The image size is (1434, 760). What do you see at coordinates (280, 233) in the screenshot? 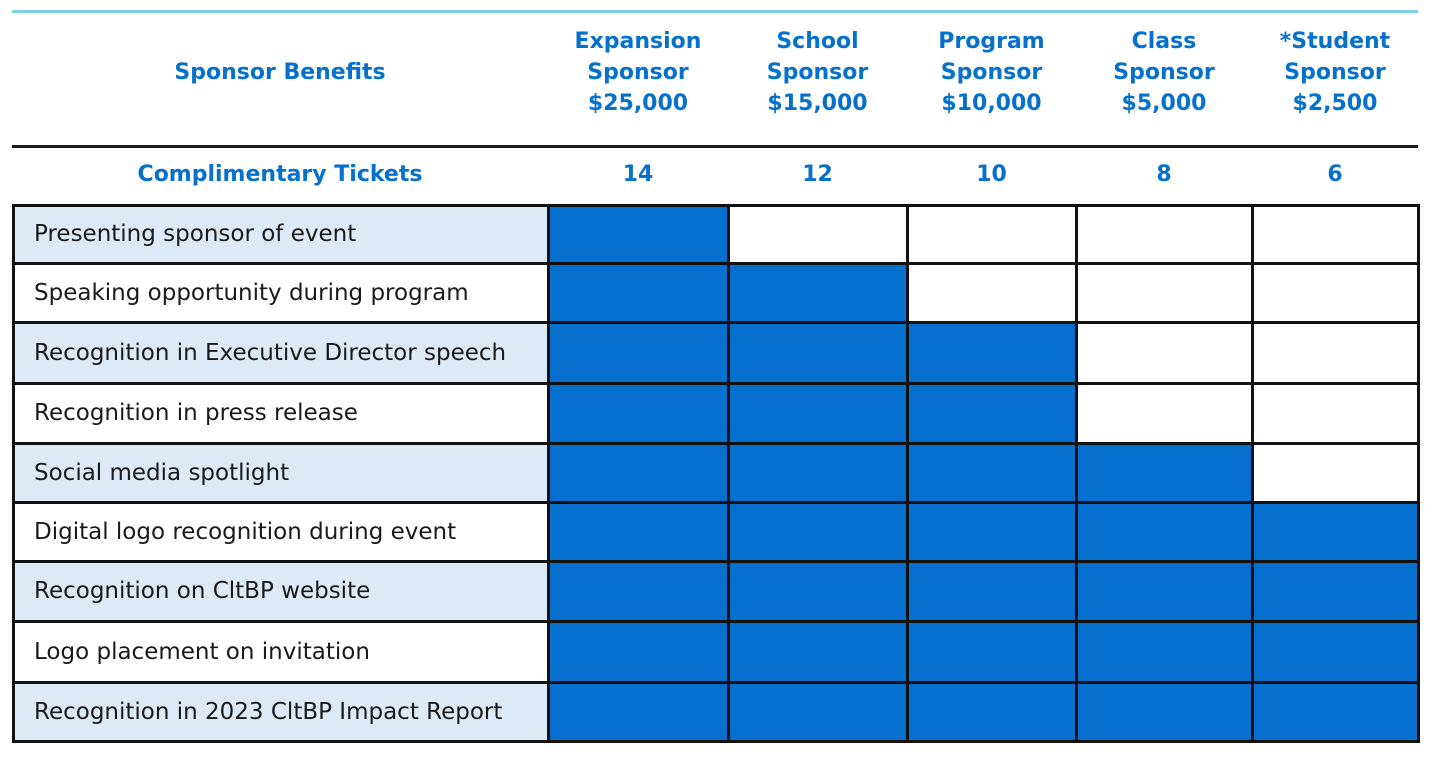
I see `benefit-label: Presenting sponsor of event` at bounding box center [280, 233].